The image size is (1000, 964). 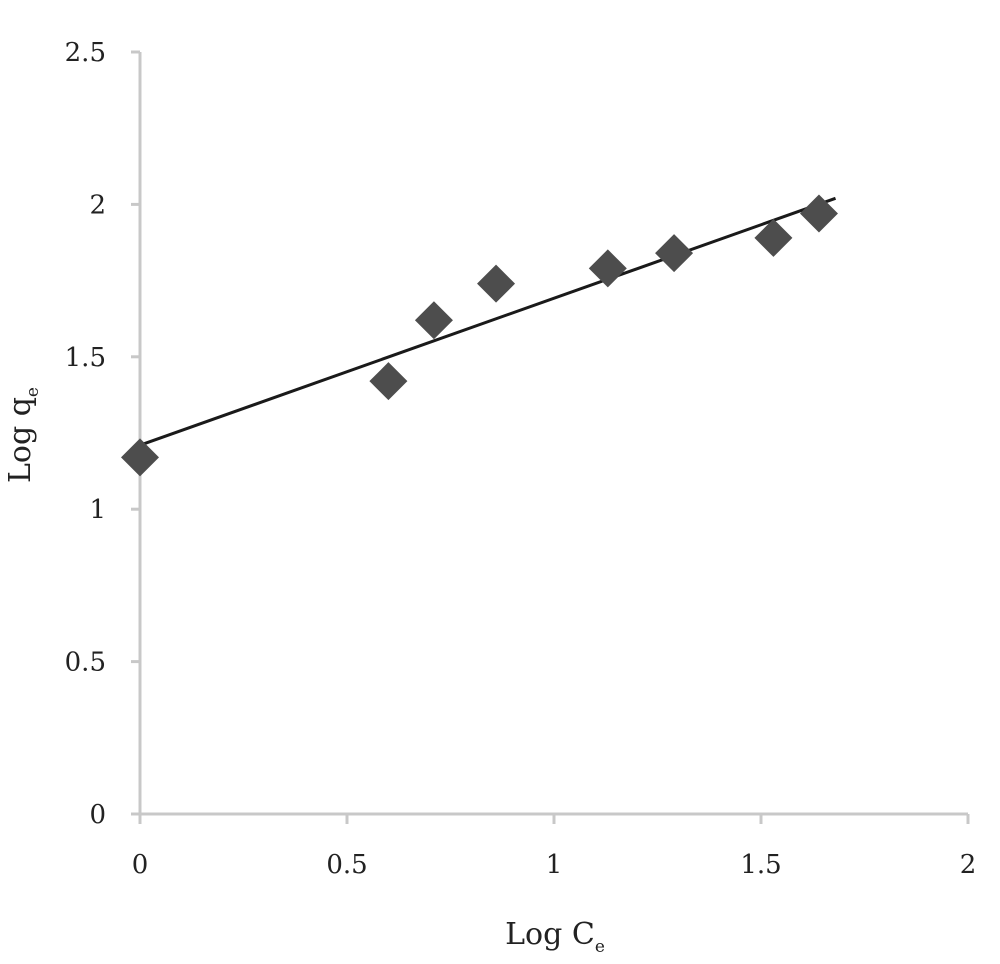 I want to click on y-axis-label-base: Log q, so click(x=20, y=440).